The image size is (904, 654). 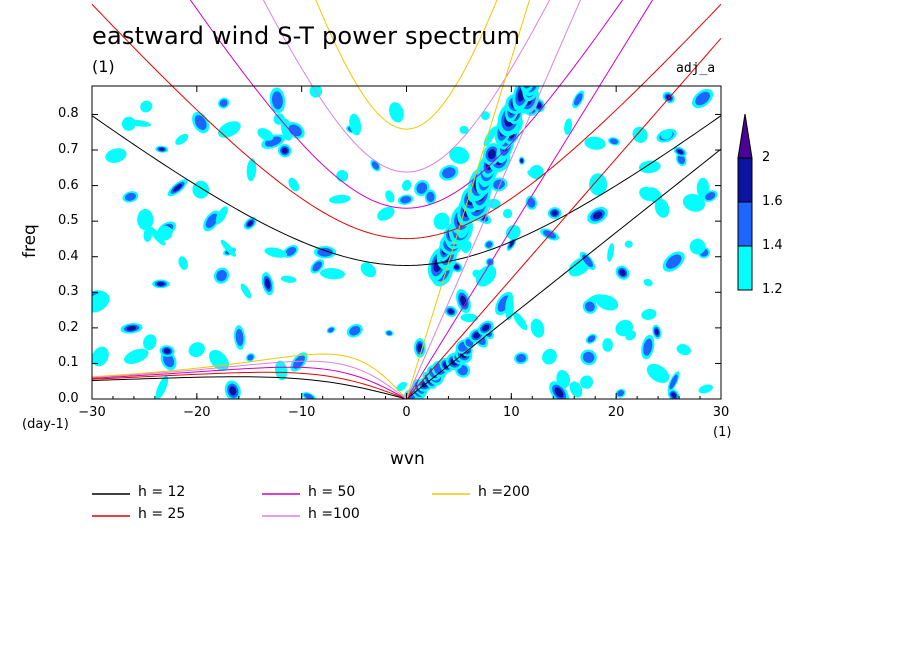 What do you see at coordinates (504, 492) in the screenshot?
I see `legend-label: h =200` at bounding box center [504, 492].